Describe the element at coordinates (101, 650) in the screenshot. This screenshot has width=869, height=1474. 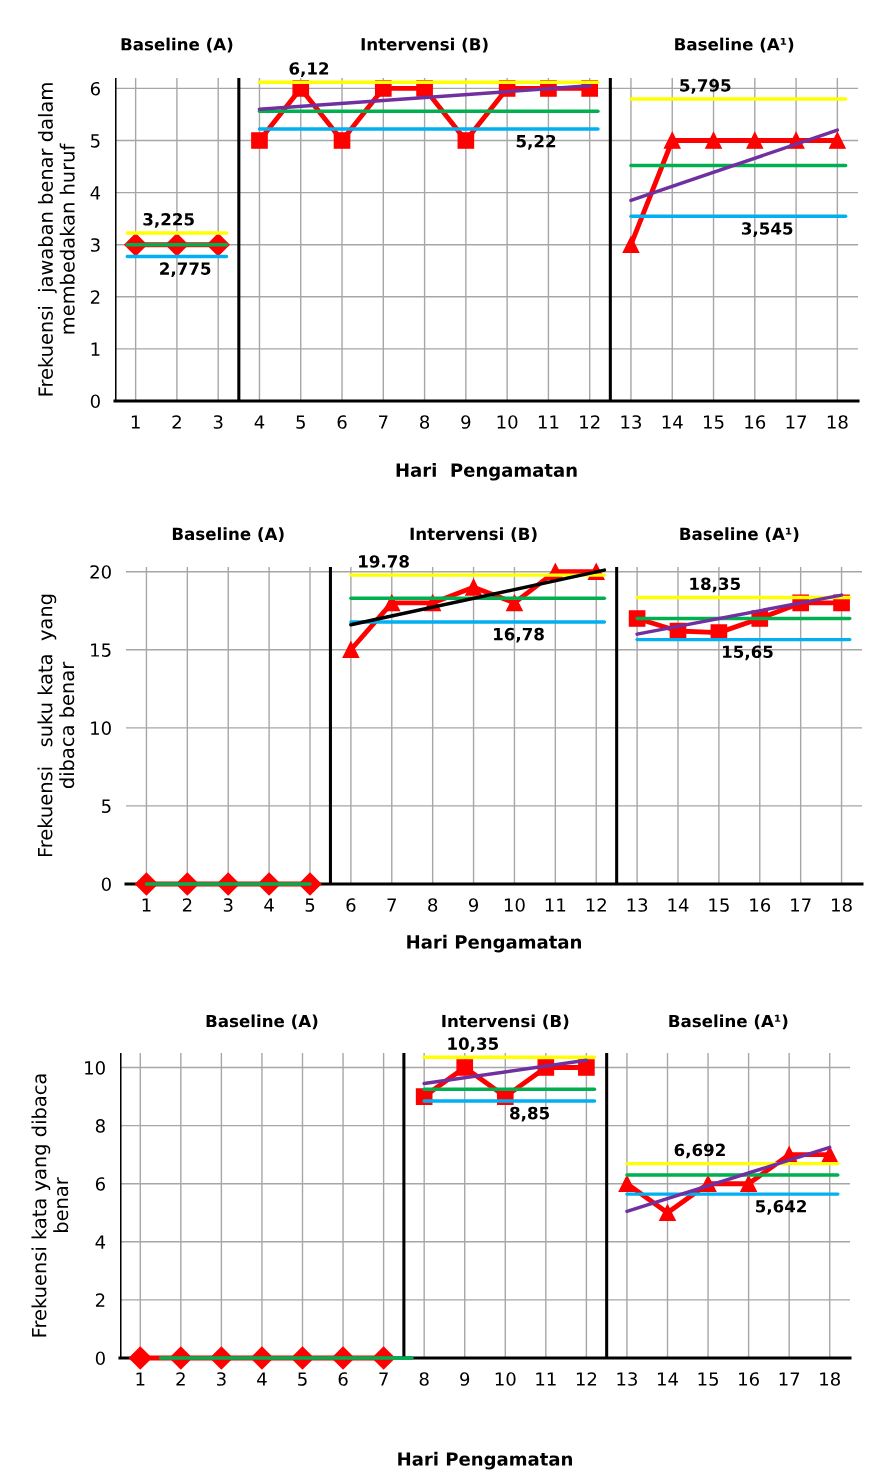
I see `y-tick-label: 15` at that location.